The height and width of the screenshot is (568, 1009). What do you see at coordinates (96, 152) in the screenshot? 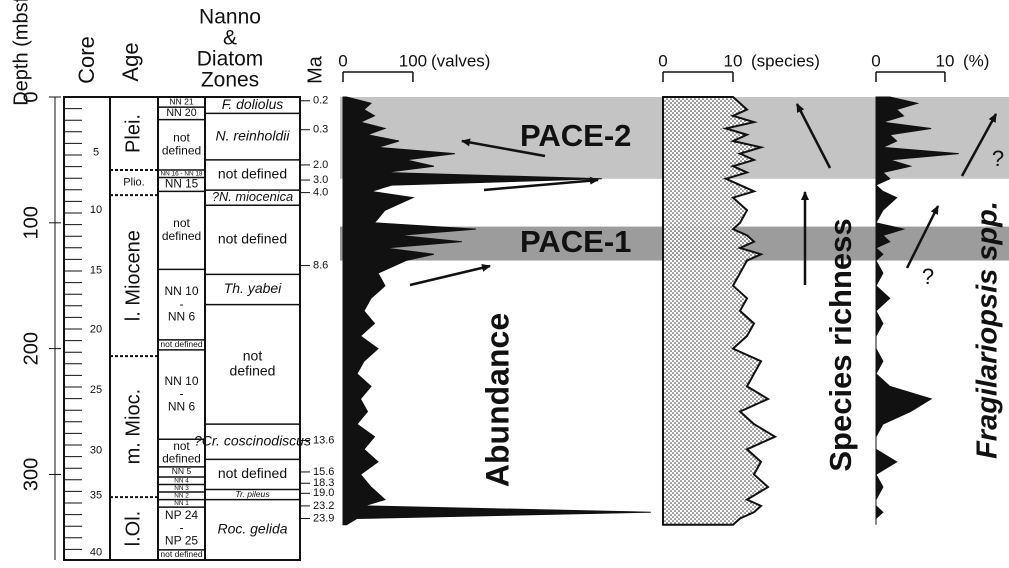
I see `core-number: 5` at bounding box center [96, 152].